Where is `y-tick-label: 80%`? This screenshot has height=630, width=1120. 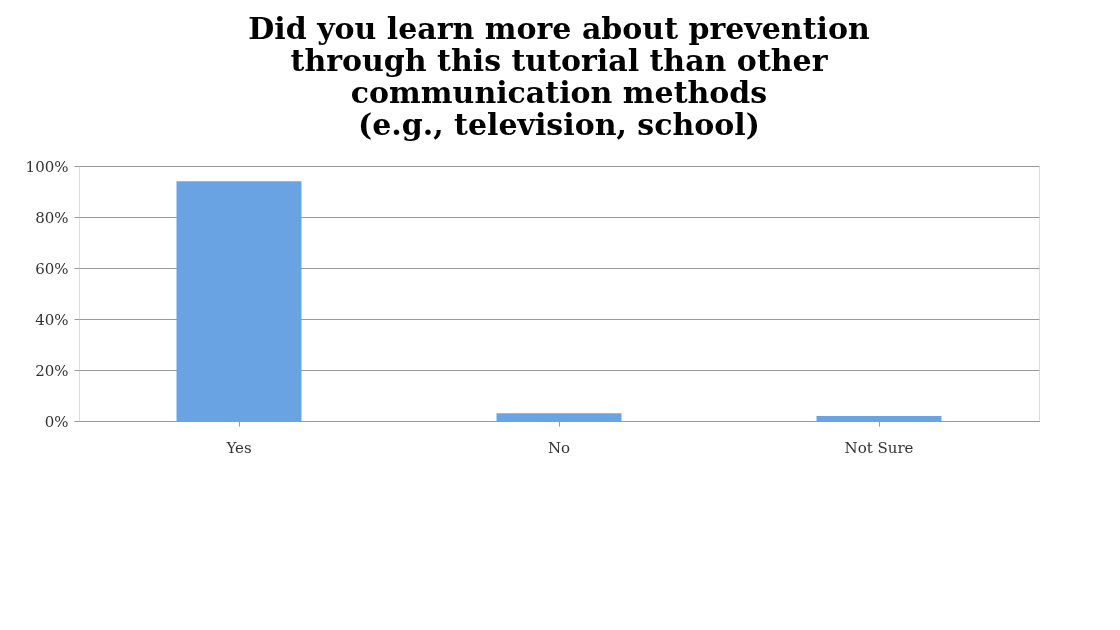
y-tick-label: 80% is located at coordinates (52, 217).